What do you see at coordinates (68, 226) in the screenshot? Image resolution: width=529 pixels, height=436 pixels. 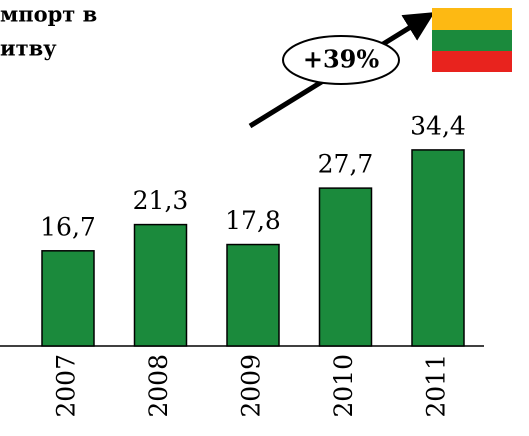 I see `value-label: 16,7` at bounding box center [68, 226].